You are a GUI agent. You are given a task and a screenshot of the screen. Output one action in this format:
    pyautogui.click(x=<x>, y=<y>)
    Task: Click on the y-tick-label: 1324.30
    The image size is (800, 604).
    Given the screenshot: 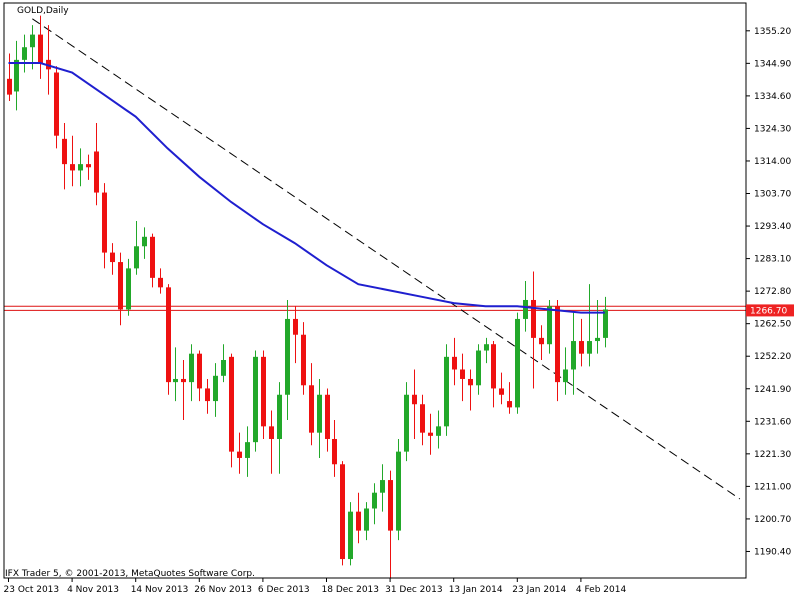 What is the action you would take?
    pyautogui.click(x=772, y=129)
    